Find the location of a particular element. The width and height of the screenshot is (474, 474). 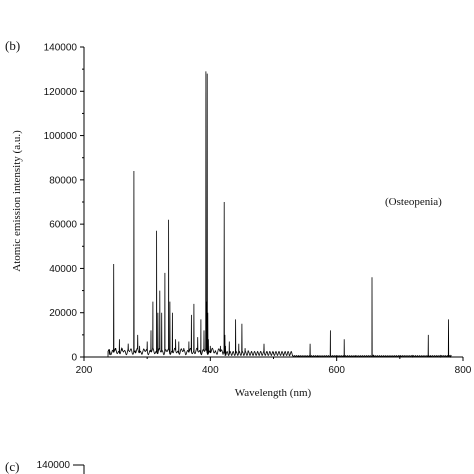

y-tick-label-c-top: 140000 is located at coordinates (54, 465).